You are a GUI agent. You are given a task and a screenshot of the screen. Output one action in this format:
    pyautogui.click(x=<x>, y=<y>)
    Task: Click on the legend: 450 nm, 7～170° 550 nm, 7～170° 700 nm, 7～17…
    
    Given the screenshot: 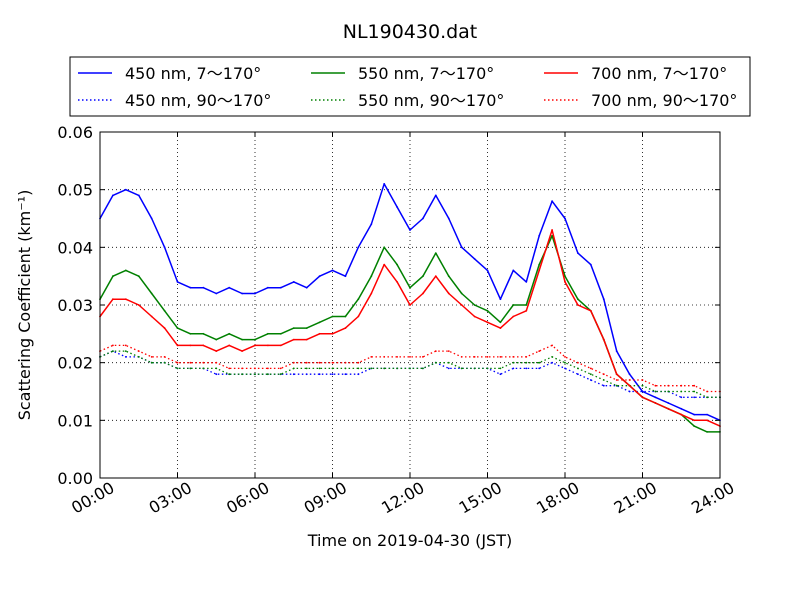 What is the action you would take?
    pyautogui.click(x=410, y=86)
    